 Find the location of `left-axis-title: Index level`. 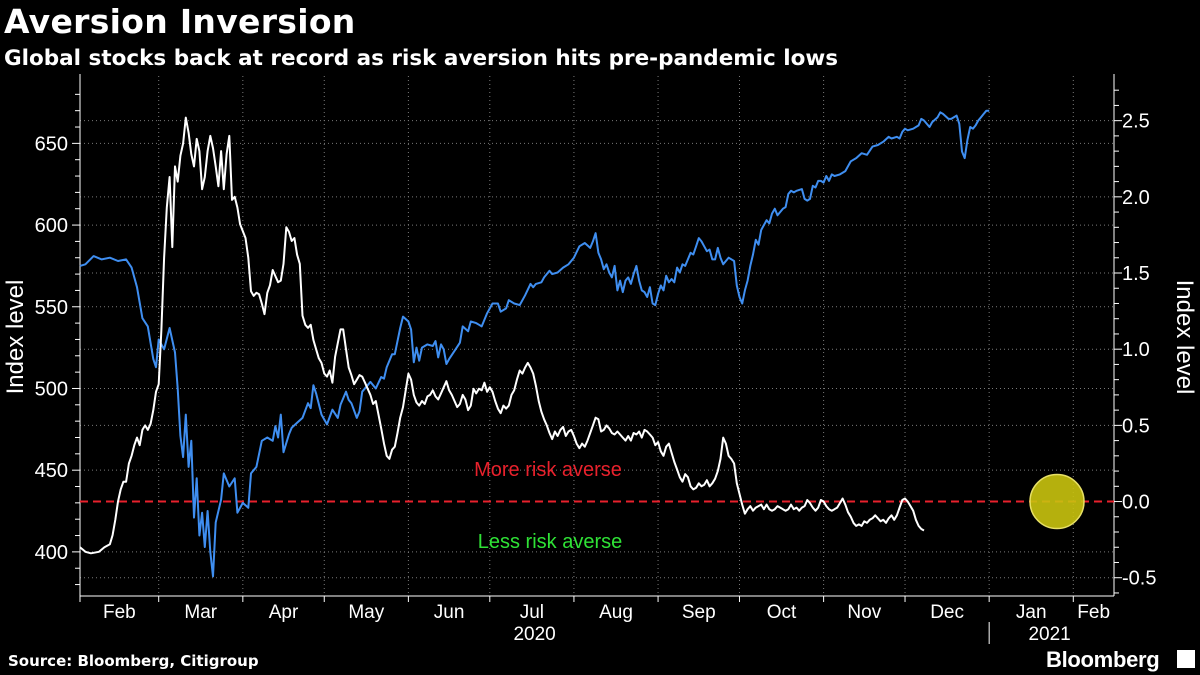

left-axis-title: Index level is located at coordinates (15, 337).